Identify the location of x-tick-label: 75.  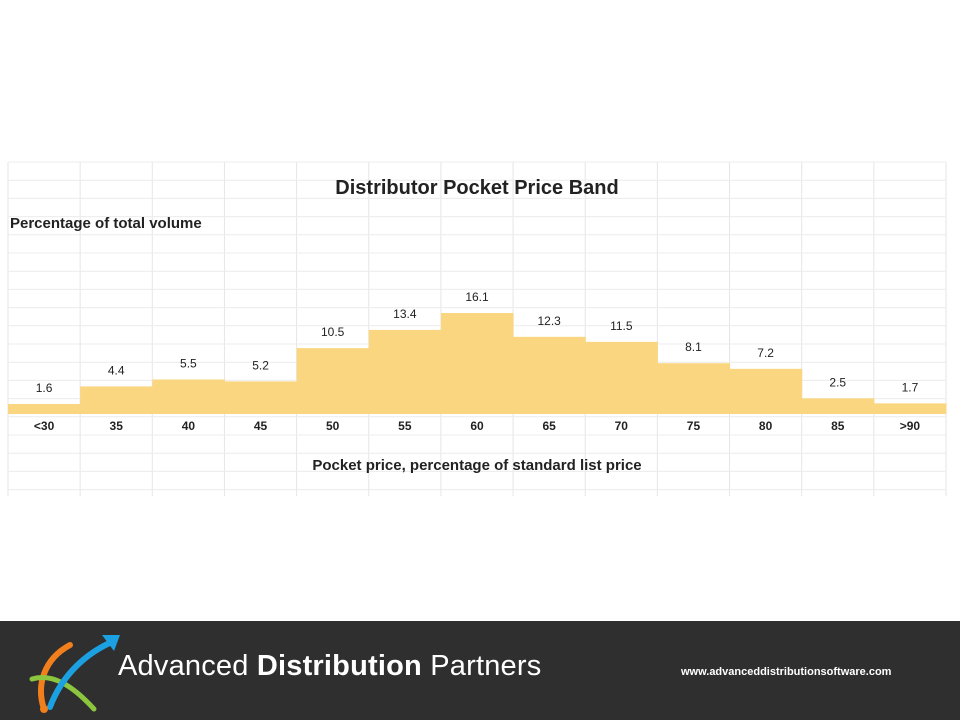
(694, 426).